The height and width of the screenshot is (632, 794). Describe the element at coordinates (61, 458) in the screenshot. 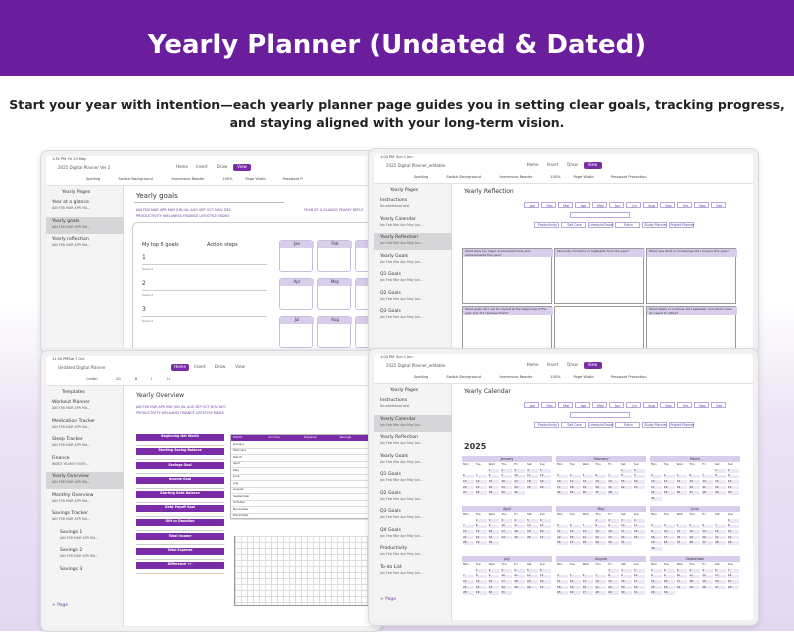

I see `sidebar-item: Finance` at that location.